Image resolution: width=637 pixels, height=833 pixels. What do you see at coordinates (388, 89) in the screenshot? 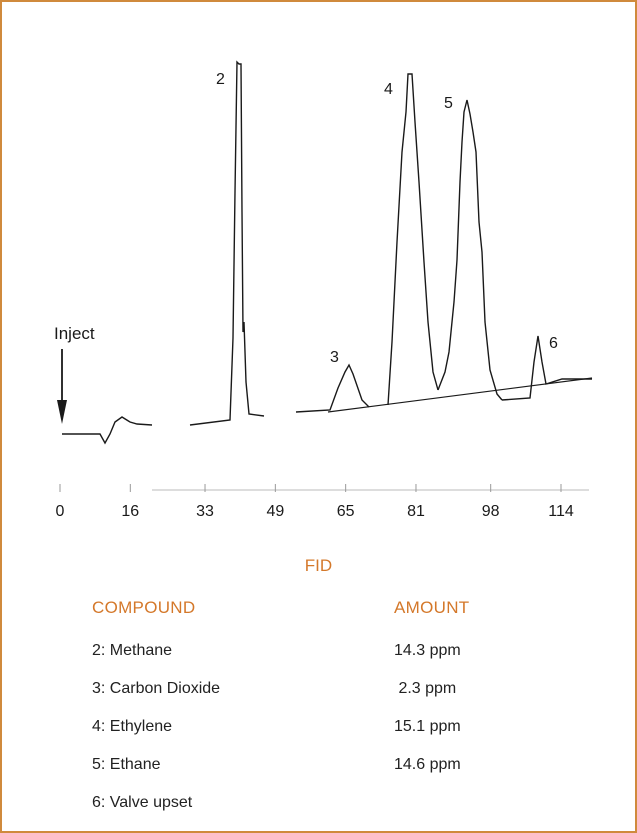
I see `peak-label-4: 4` at bounding box center [388, 89].